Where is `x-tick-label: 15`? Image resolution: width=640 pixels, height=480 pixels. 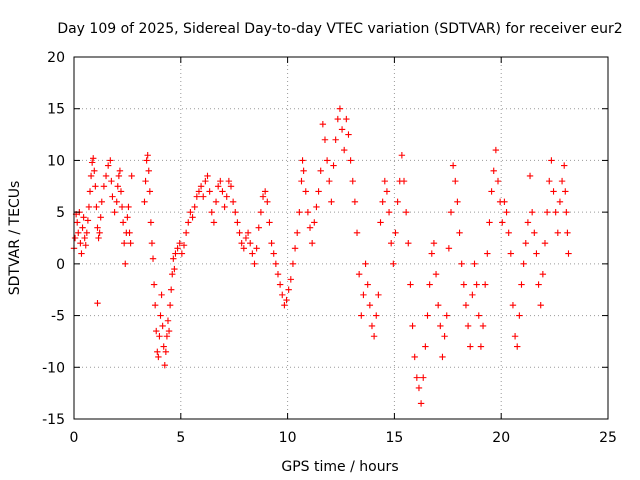
x-tick-label: 15 is located at coordinates (394, 438).